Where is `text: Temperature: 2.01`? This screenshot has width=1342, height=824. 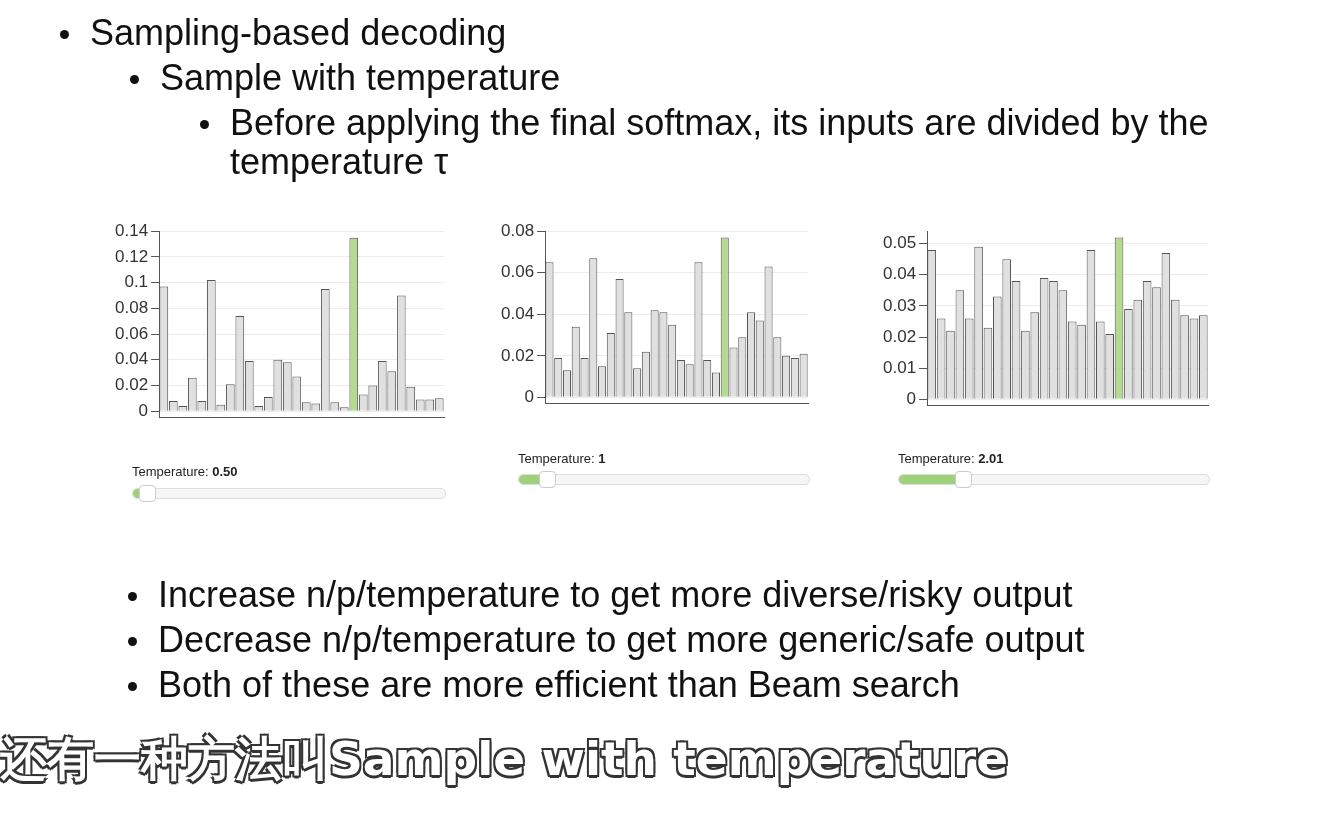
text: Temperature: 2.01 is located at coordinates (951, 458).